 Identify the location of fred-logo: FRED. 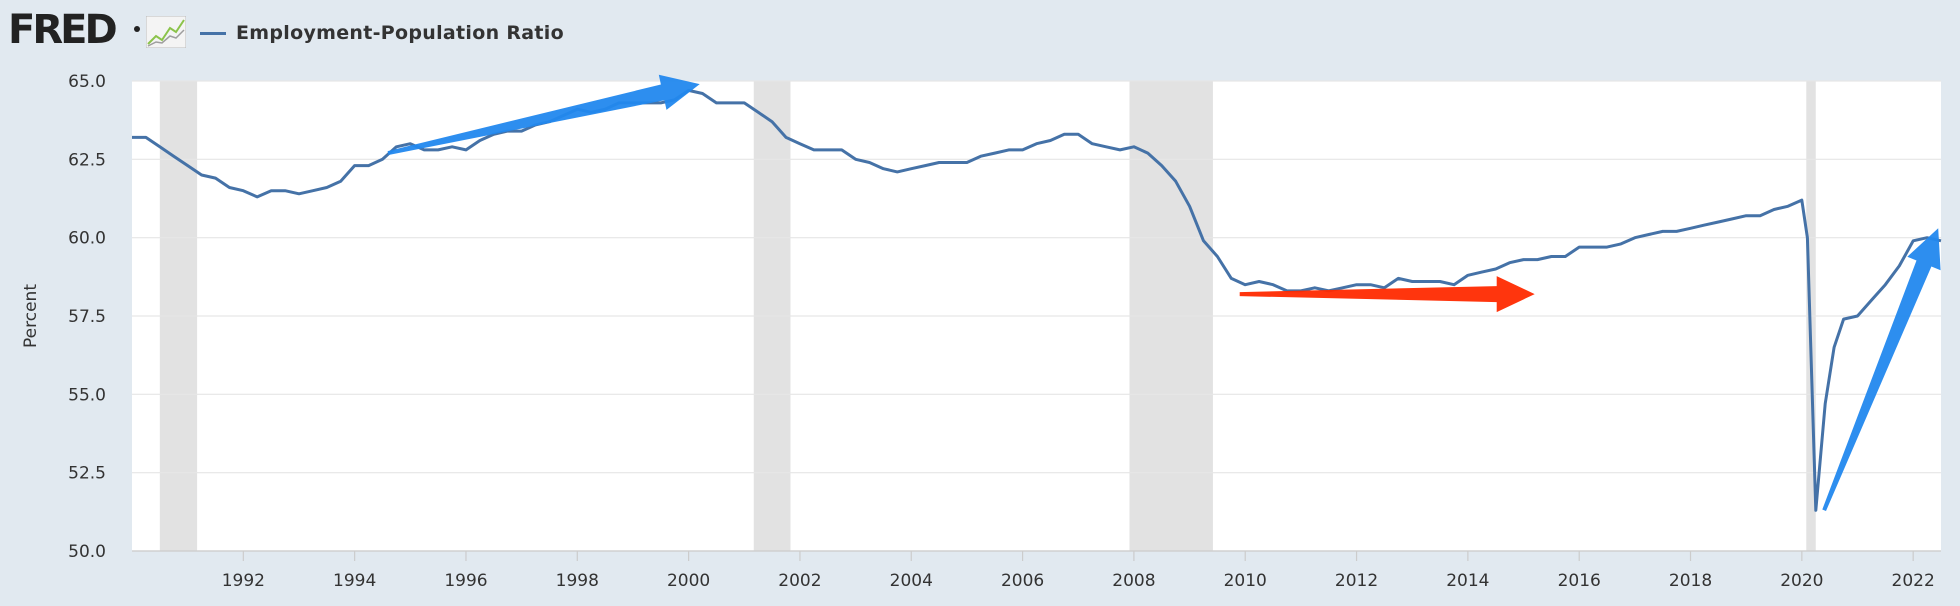
(63, 30).